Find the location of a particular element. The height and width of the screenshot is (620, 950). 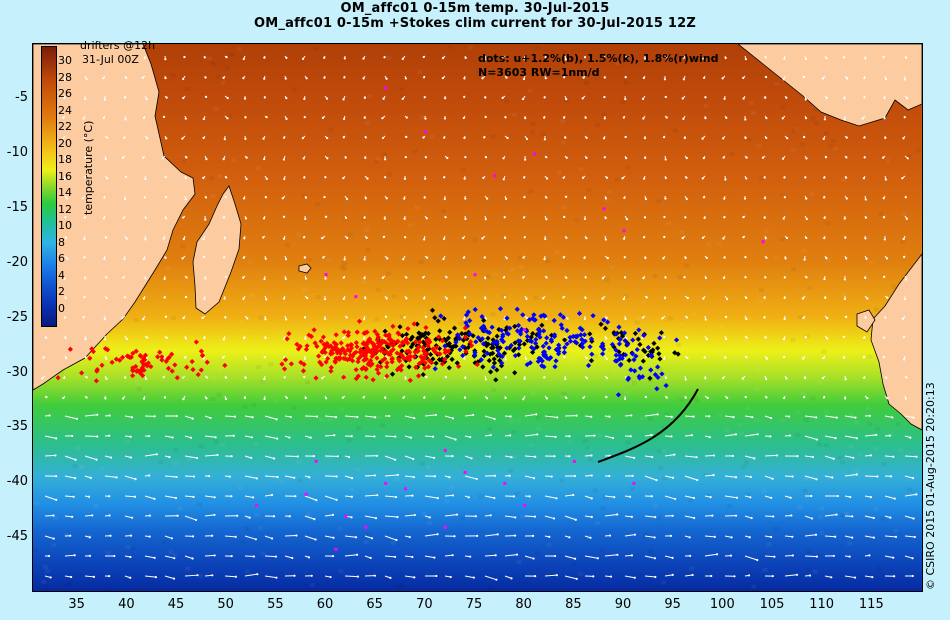

y-tick-label: -45 is located at coordinates (17, 537).